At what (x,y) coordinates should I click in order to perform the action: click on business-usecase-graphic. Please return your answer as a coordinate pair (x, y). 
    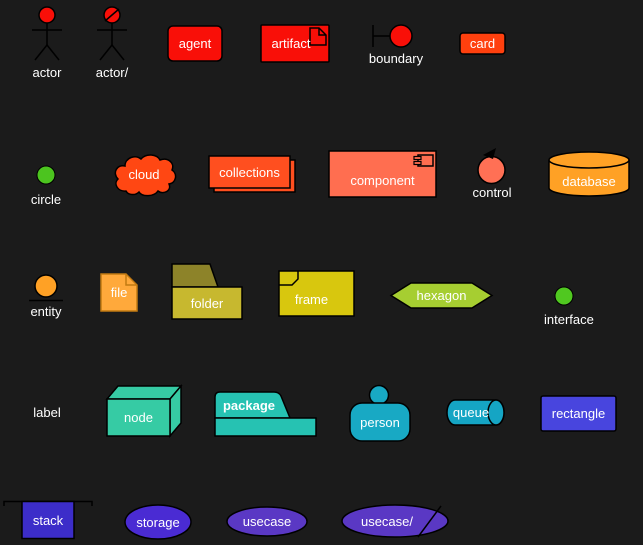
    Looking at the image, I should click on (395, 521).